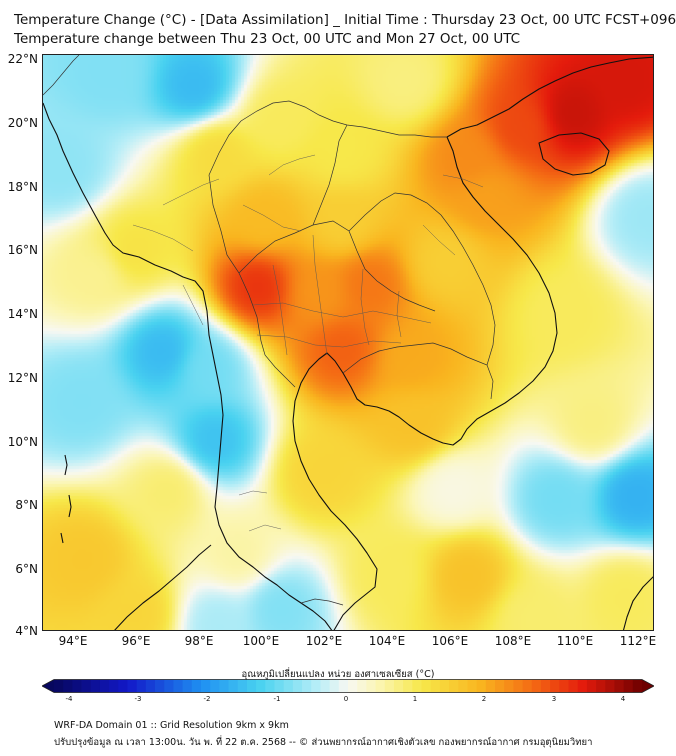 The height and width of the screenshot is (756, 676). Describe the element at coordinates (69, 699) in the screenshot. I see `colorbar-tick-neg4: -4` at that location.